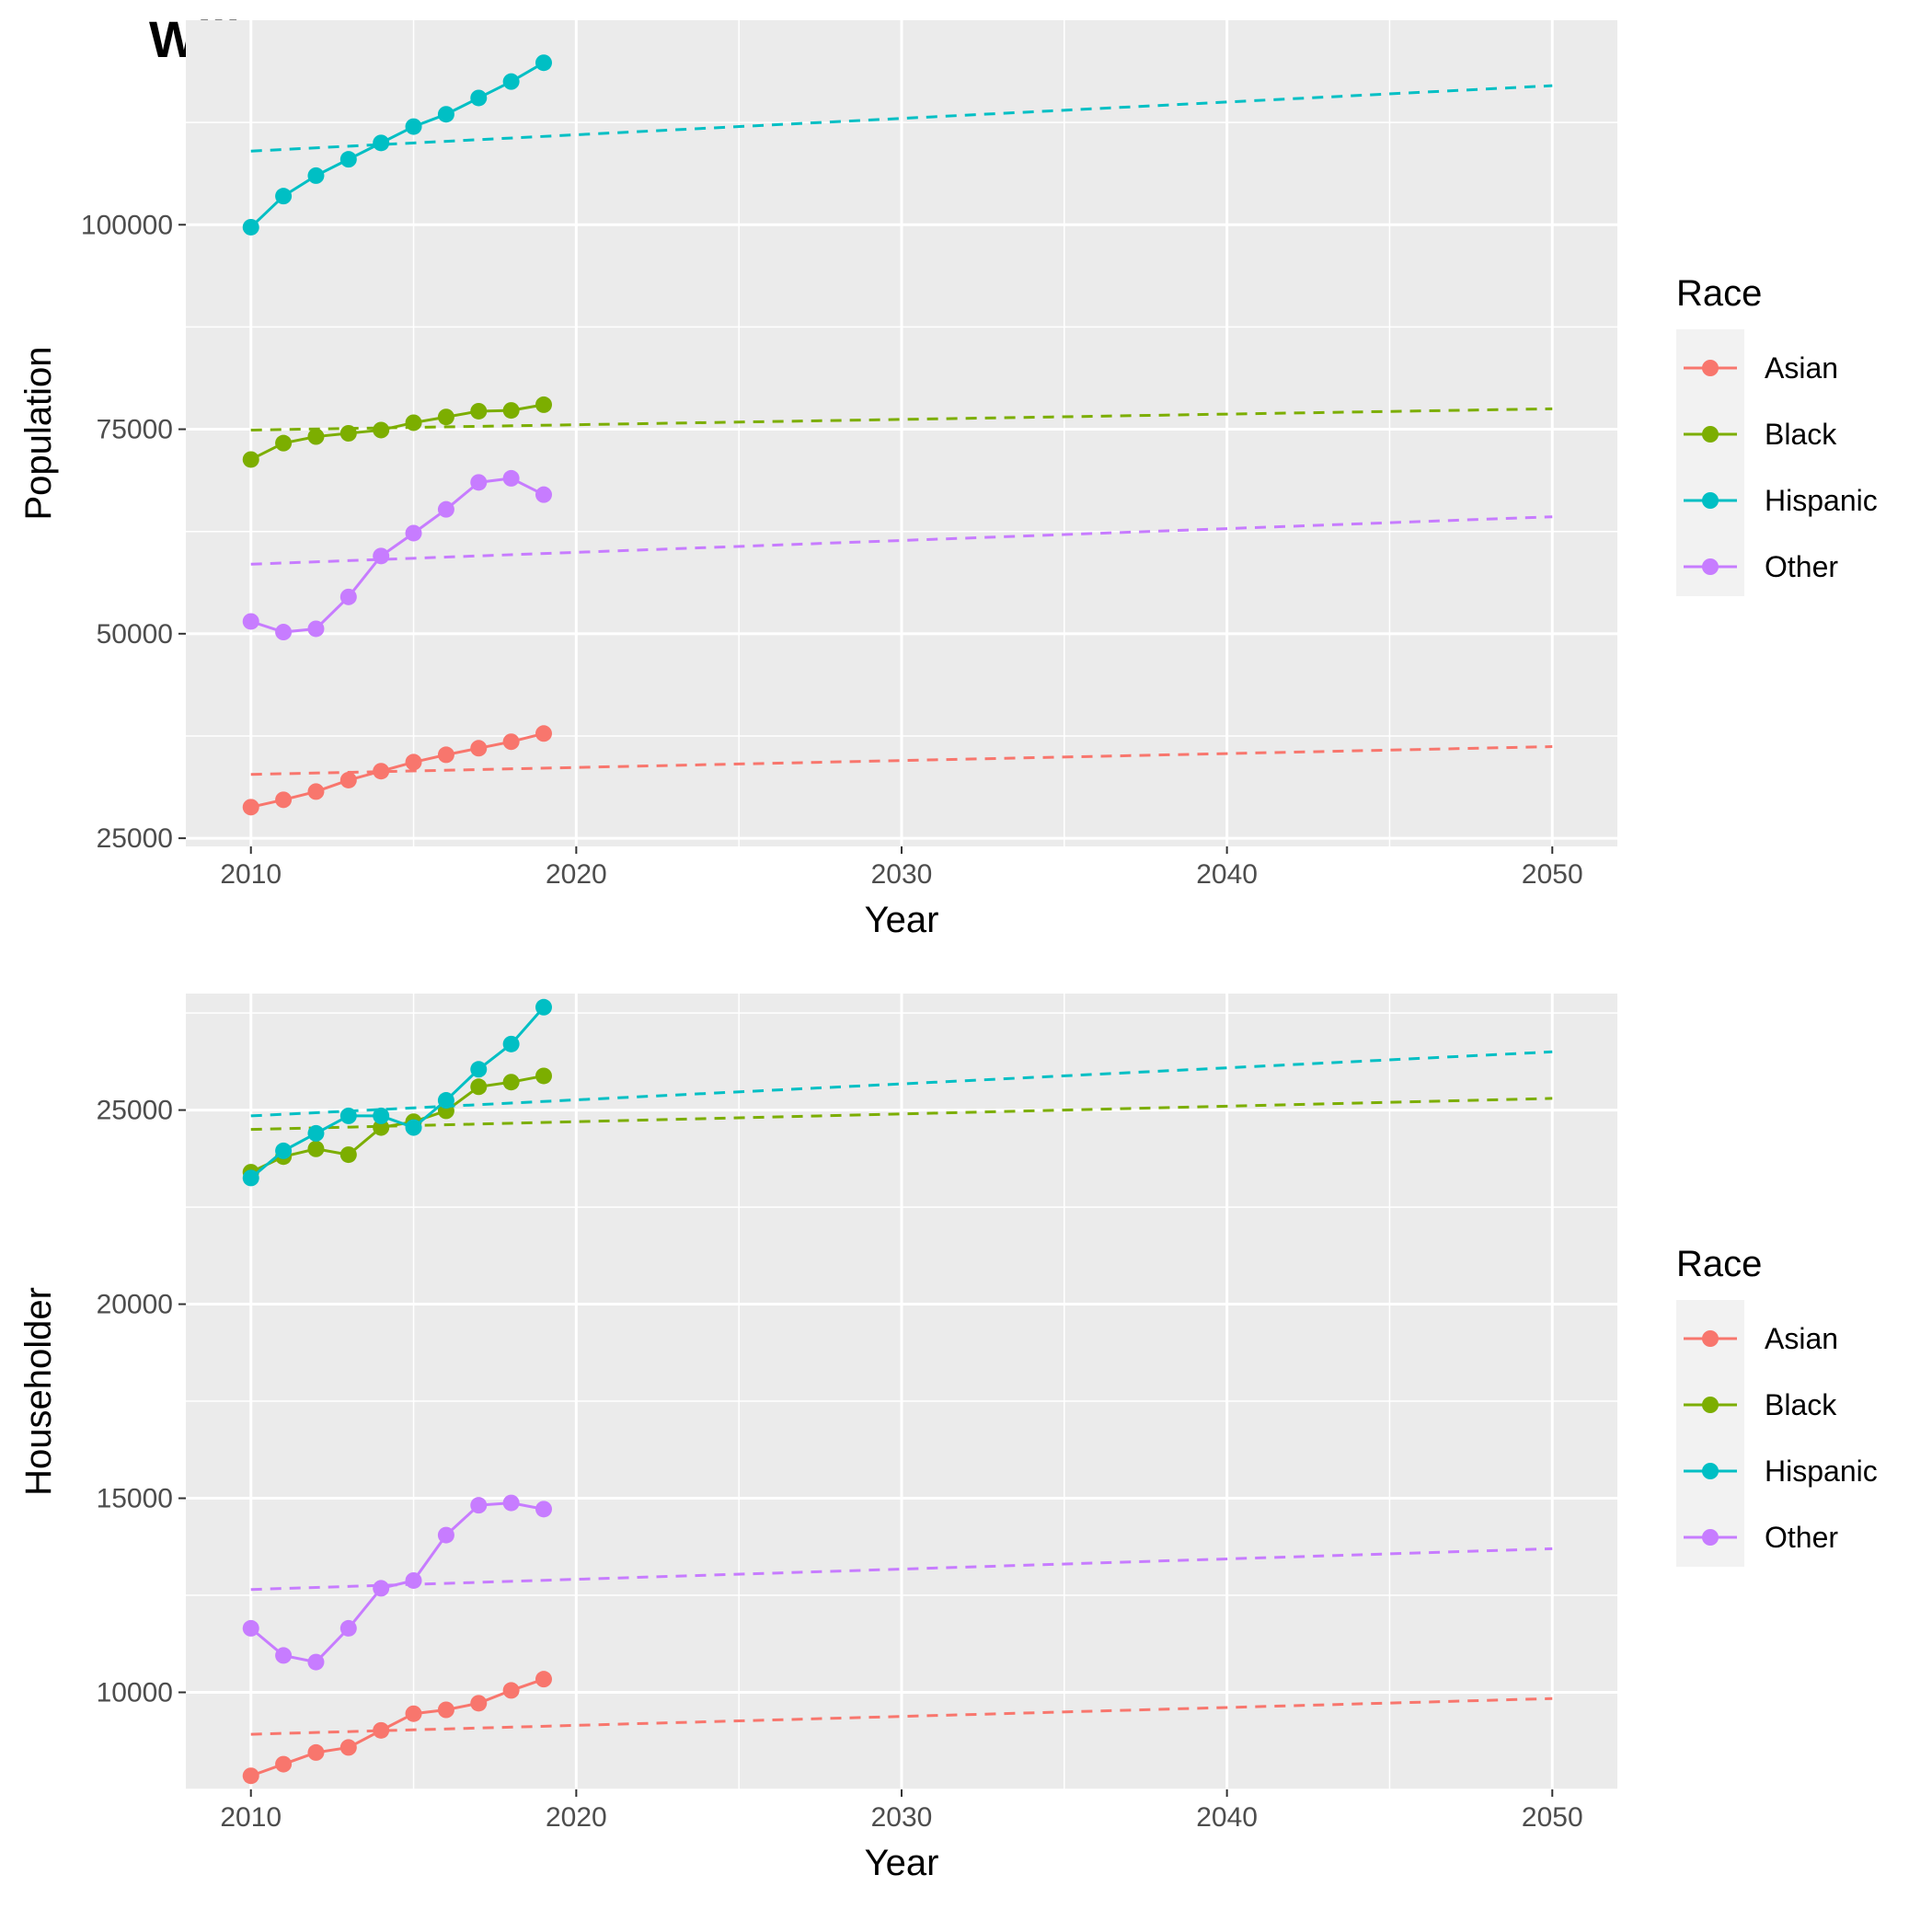  I want to click on trend-line-other, so click(901, 540).